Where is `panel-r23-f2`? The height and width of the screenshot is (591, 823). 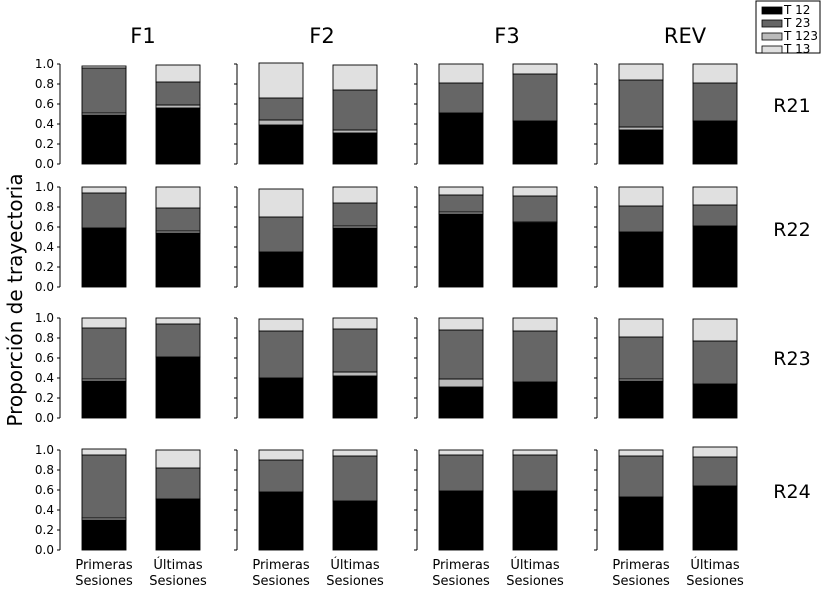
panel-r23-f2 is located at coordinates (306, 368).